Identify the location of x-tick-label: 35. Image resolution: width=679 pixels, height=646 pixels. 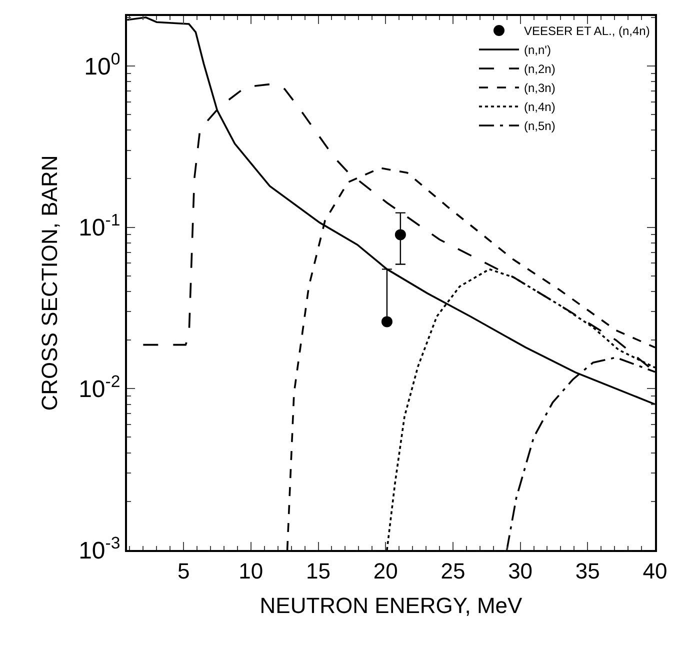
(587, 571).